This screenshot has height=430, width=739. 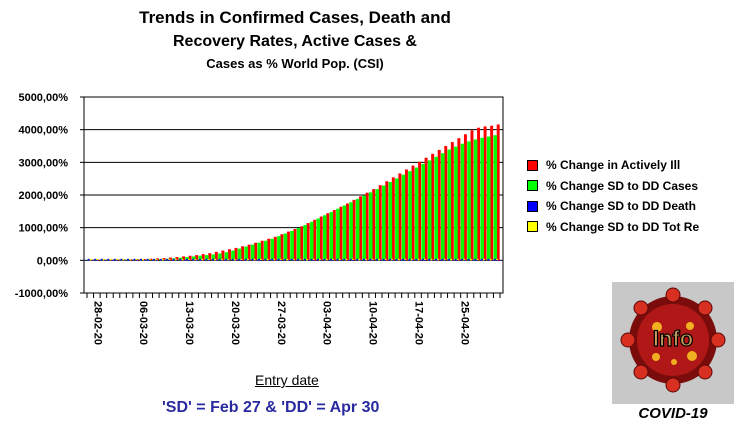 I want to click on y-tick-label: 4000,00%, so click(x=43, y=131).